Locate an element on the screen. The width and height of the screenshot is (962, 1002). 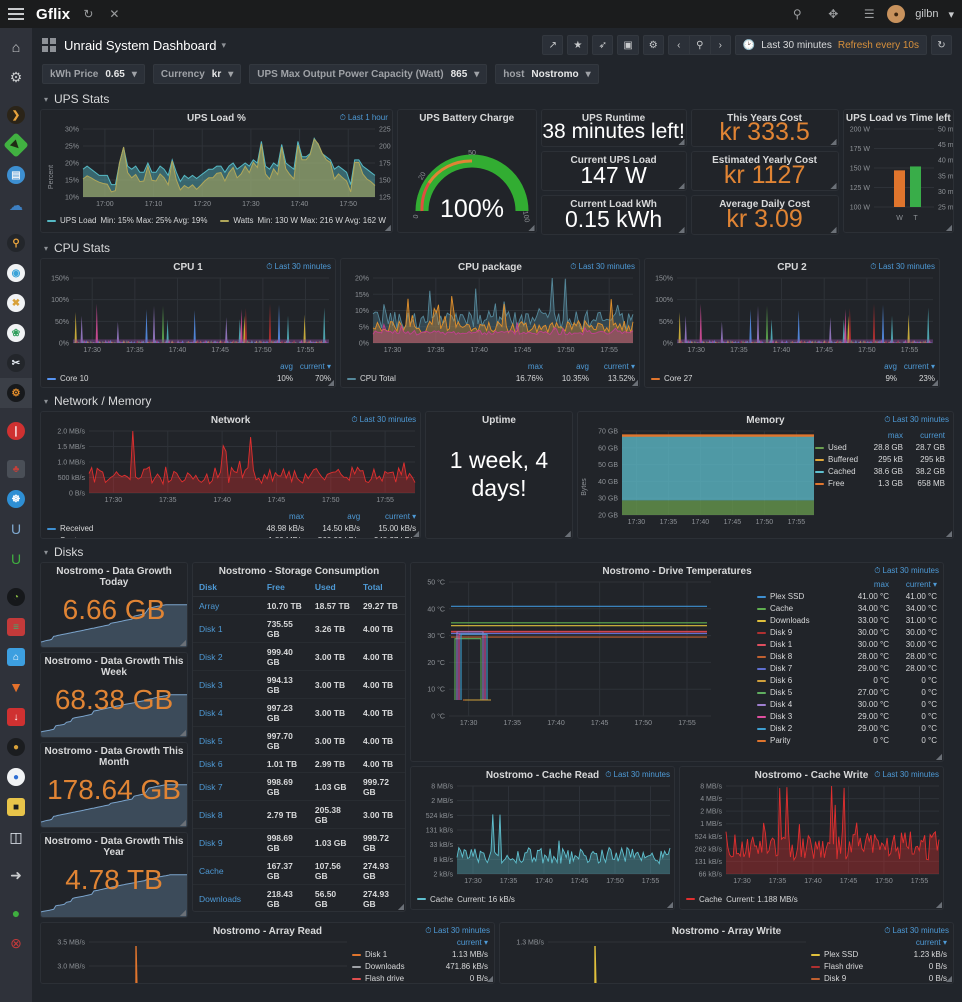
time-zoom-button: ⚲ is located at coordinates (699, 45).